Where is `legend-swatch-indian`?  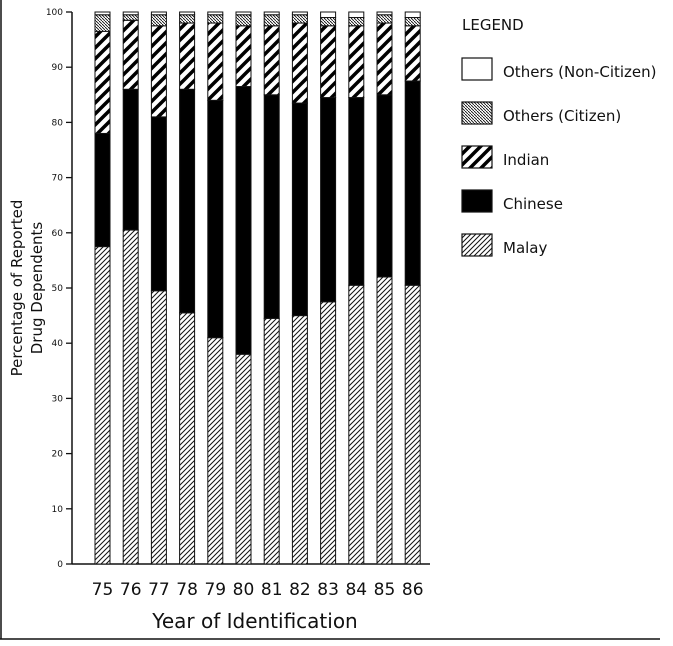
legend-swatch-indian is located at coordinates (477, 157).